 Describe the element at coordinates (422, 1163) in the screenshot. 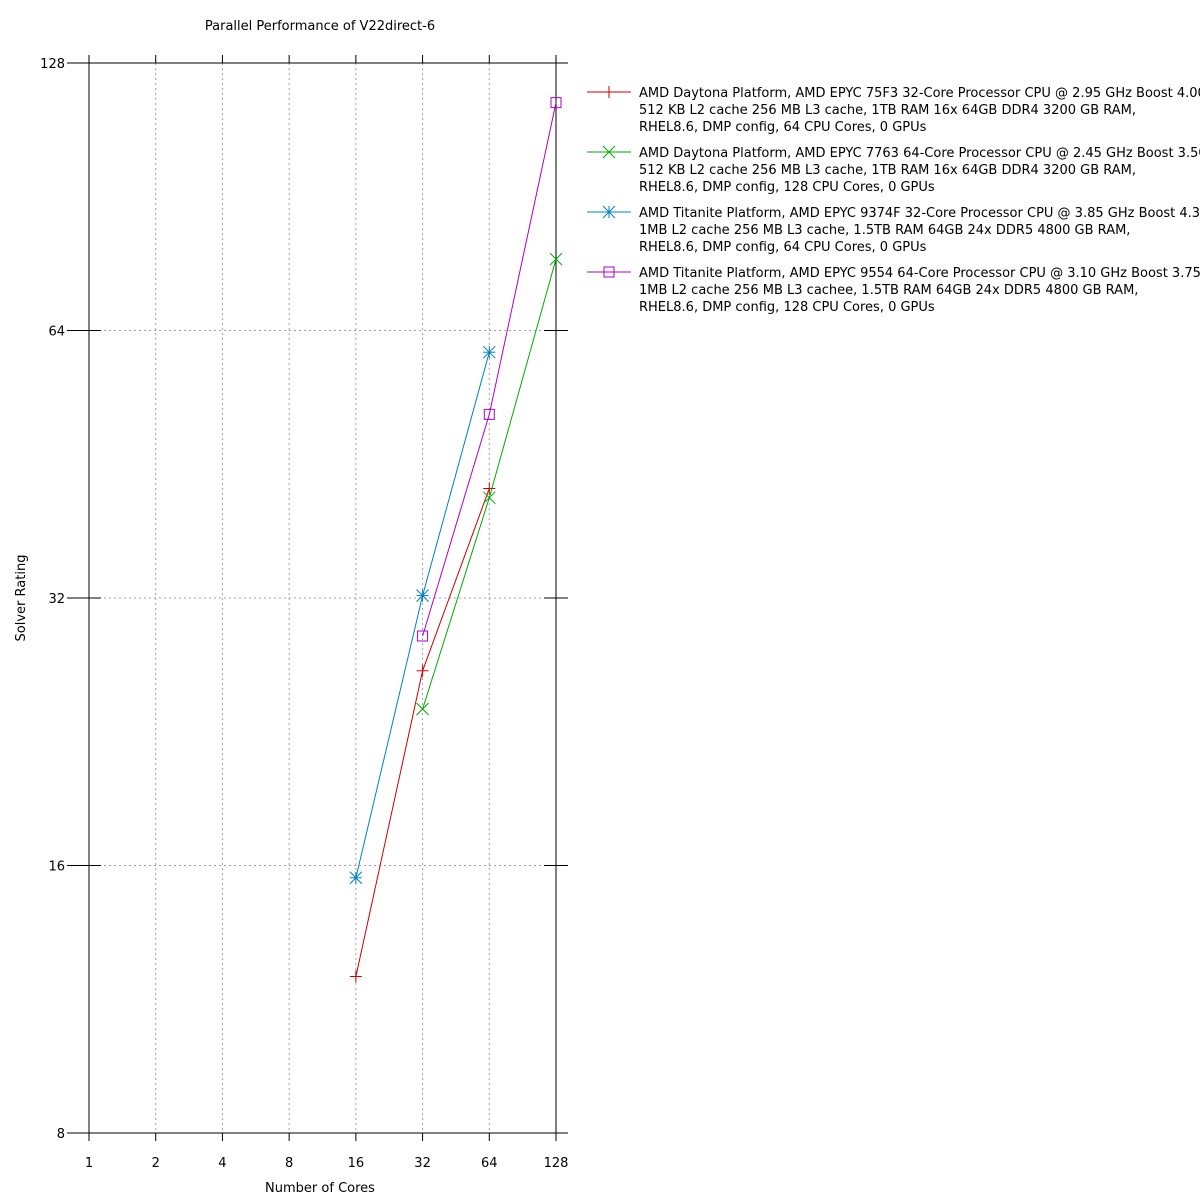

I see `x-tick-label: 32` at that location.